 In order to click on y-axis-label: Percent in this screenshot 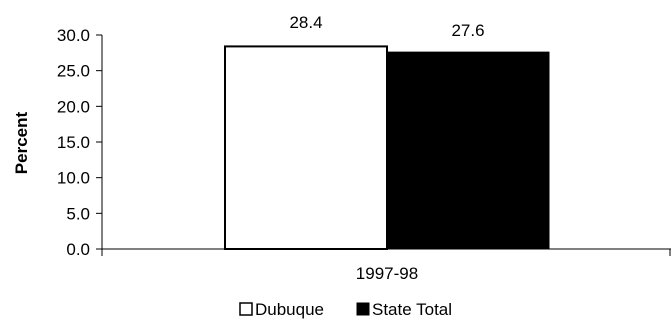, I will do `click(21, 142)`.